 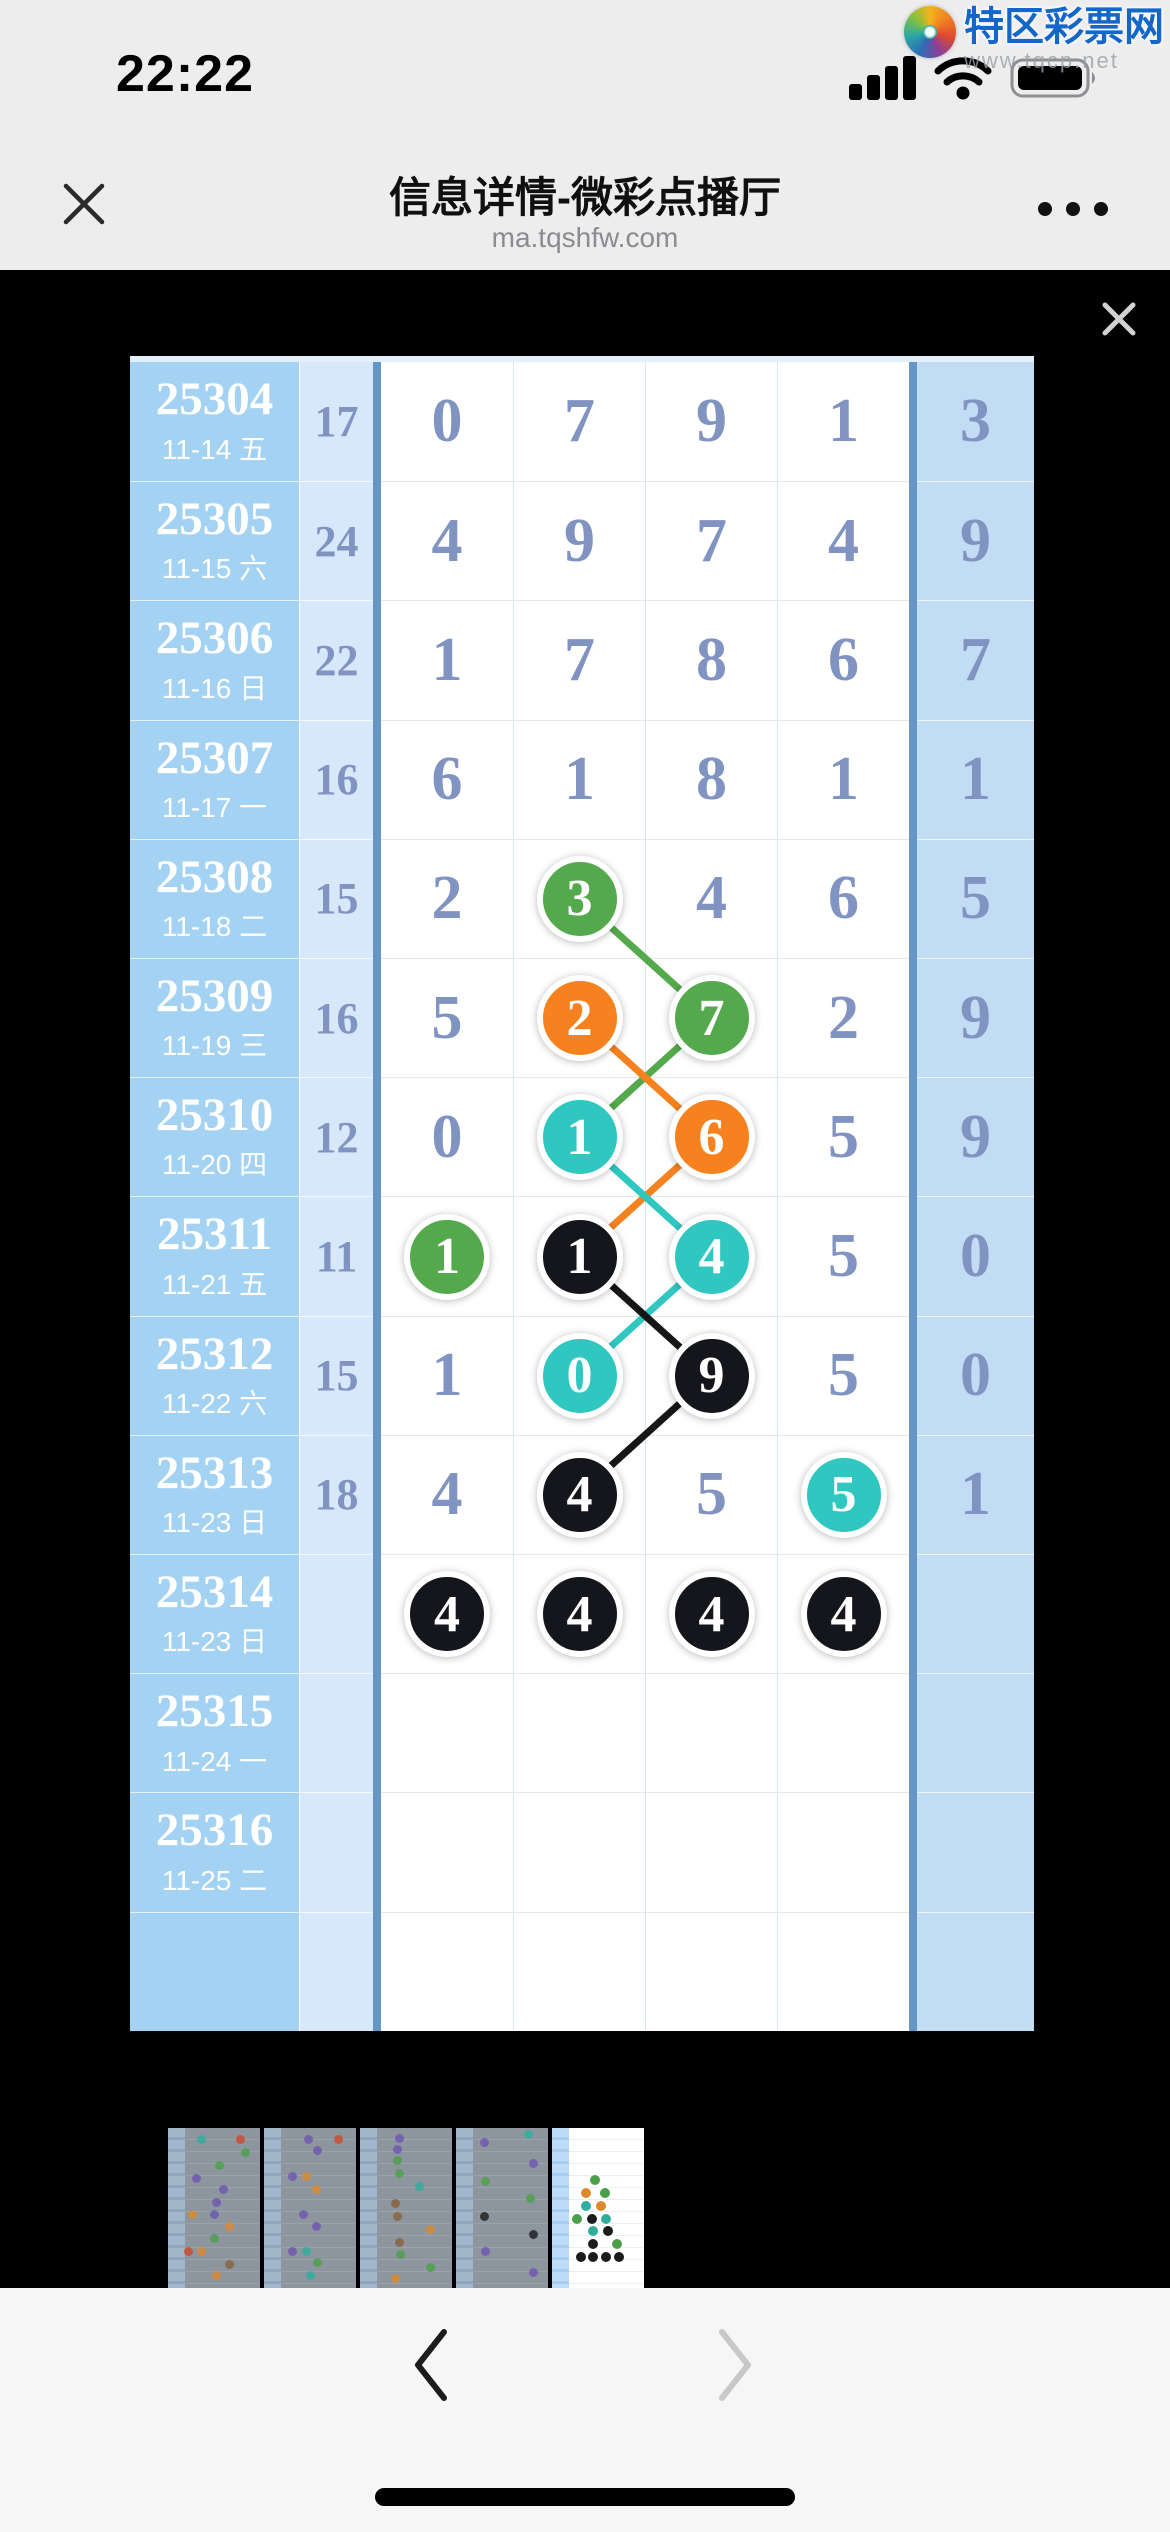 I want to click on sum-cell: 24, so click(x=336, y=541).